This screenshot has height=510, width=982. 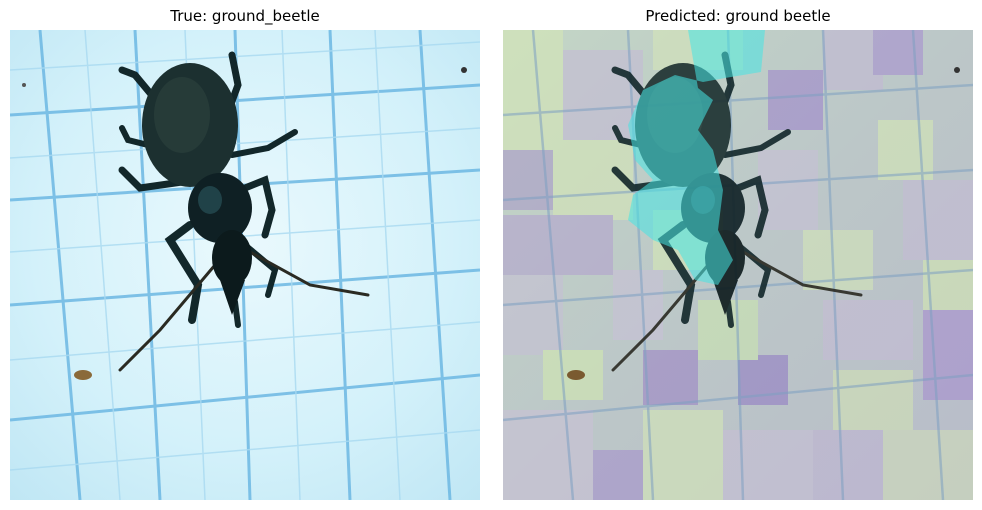 What do you see at coordinates (696, 157) in the screenshot?
I see `cyan-highlight-region` at bounding box center [696, 157].